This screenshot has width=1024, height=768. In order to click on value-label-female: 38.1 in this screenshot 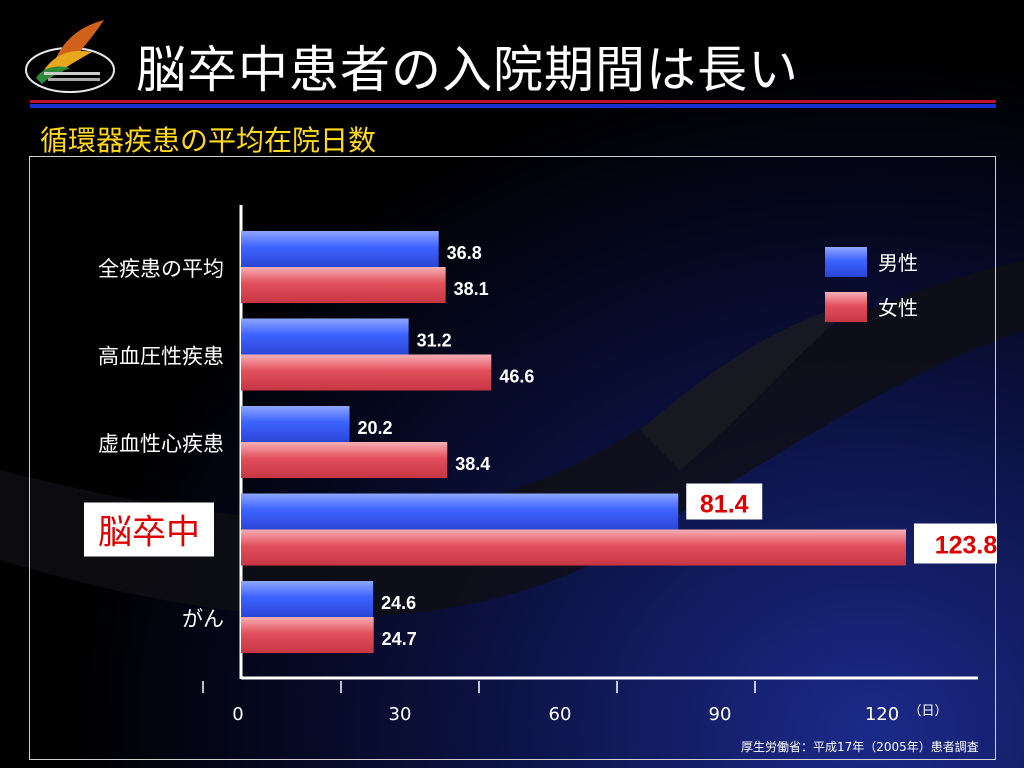, I will do `click(471, 289)`.